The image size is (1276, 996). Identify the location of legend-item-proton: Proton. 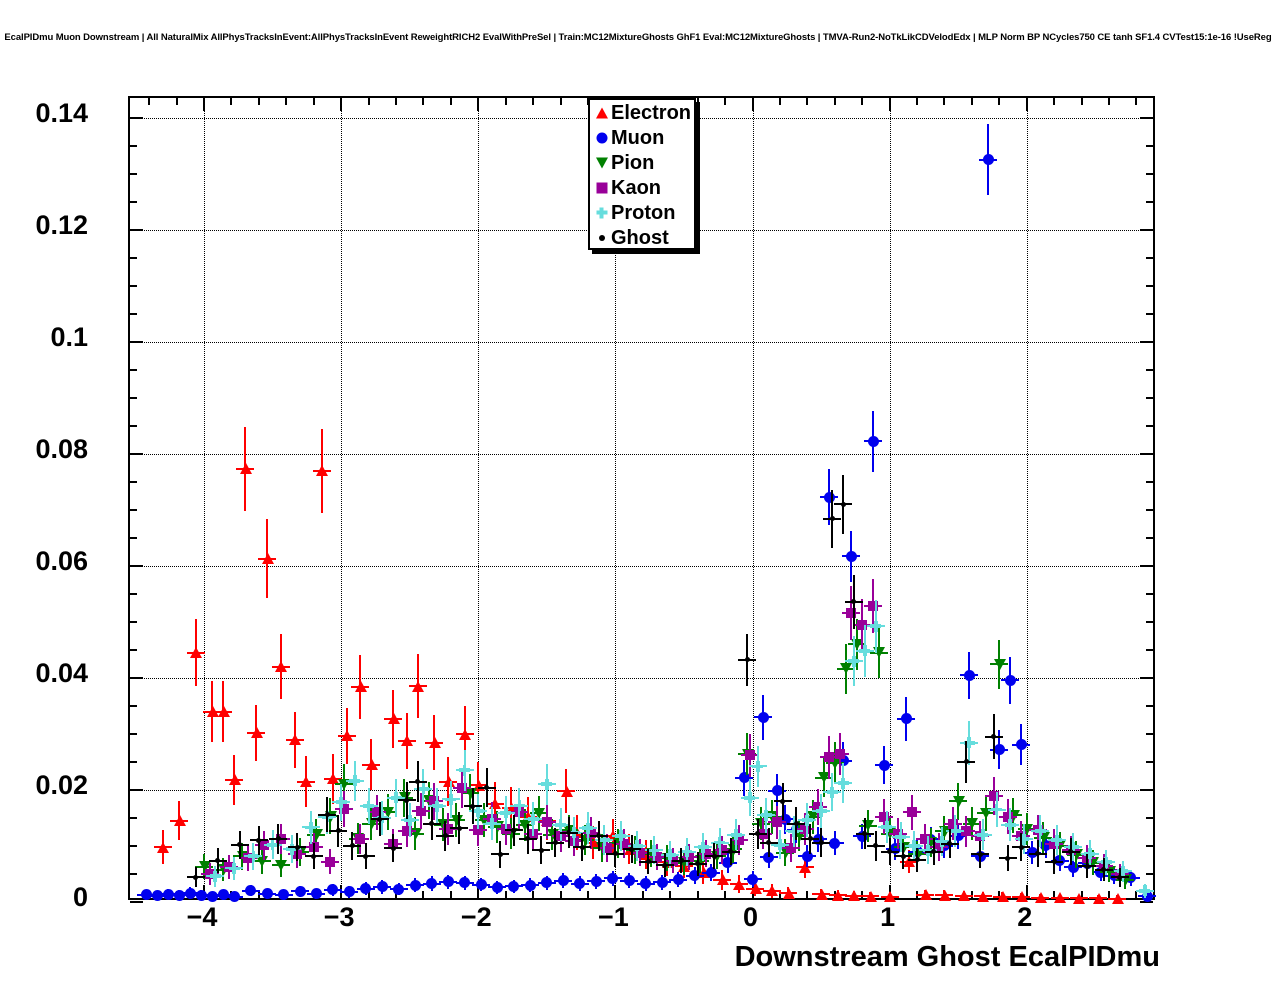
(642, 212).